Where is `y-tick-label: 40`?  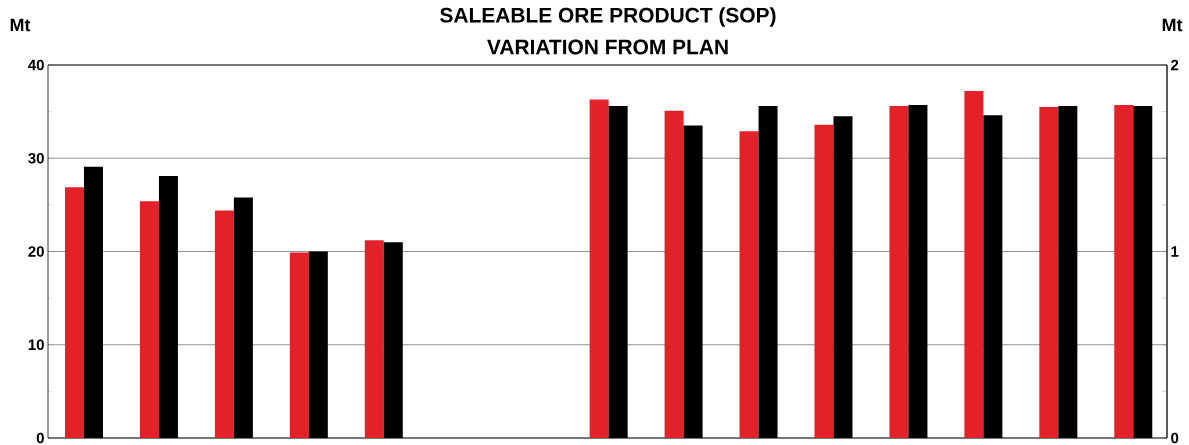 y-tick-label: 40 is located at coordinates (36, 65).